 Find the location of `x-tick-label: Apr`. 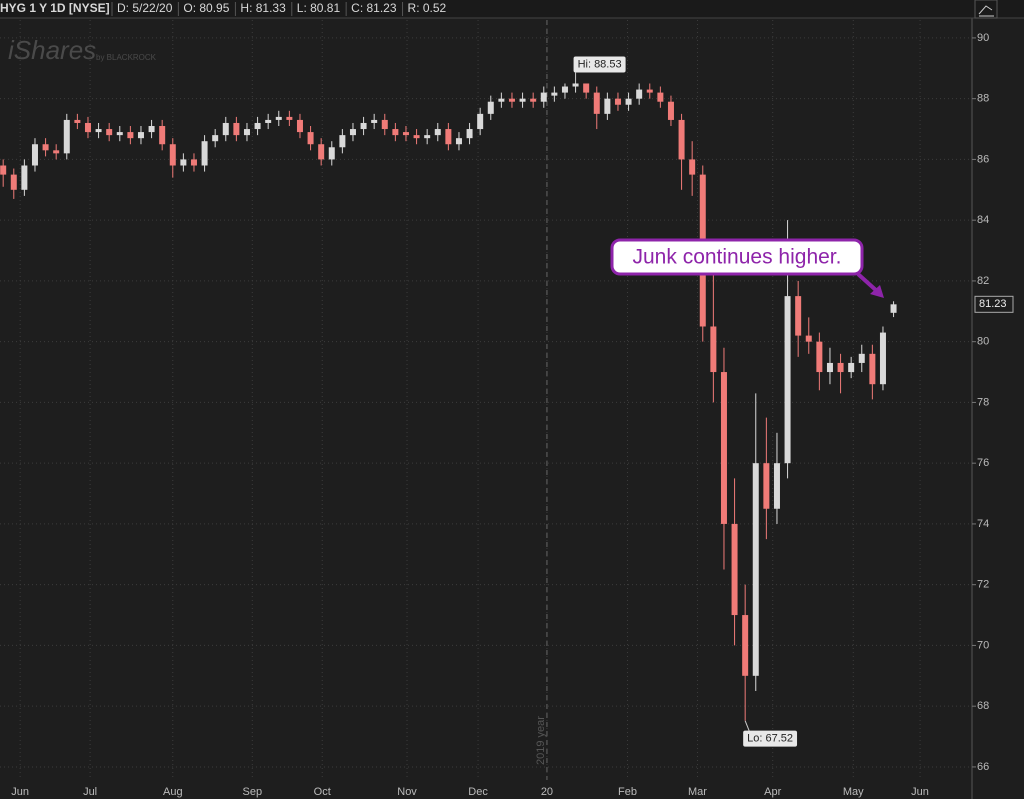

x-tick-label: Apr is located at coordinates (772, 792).